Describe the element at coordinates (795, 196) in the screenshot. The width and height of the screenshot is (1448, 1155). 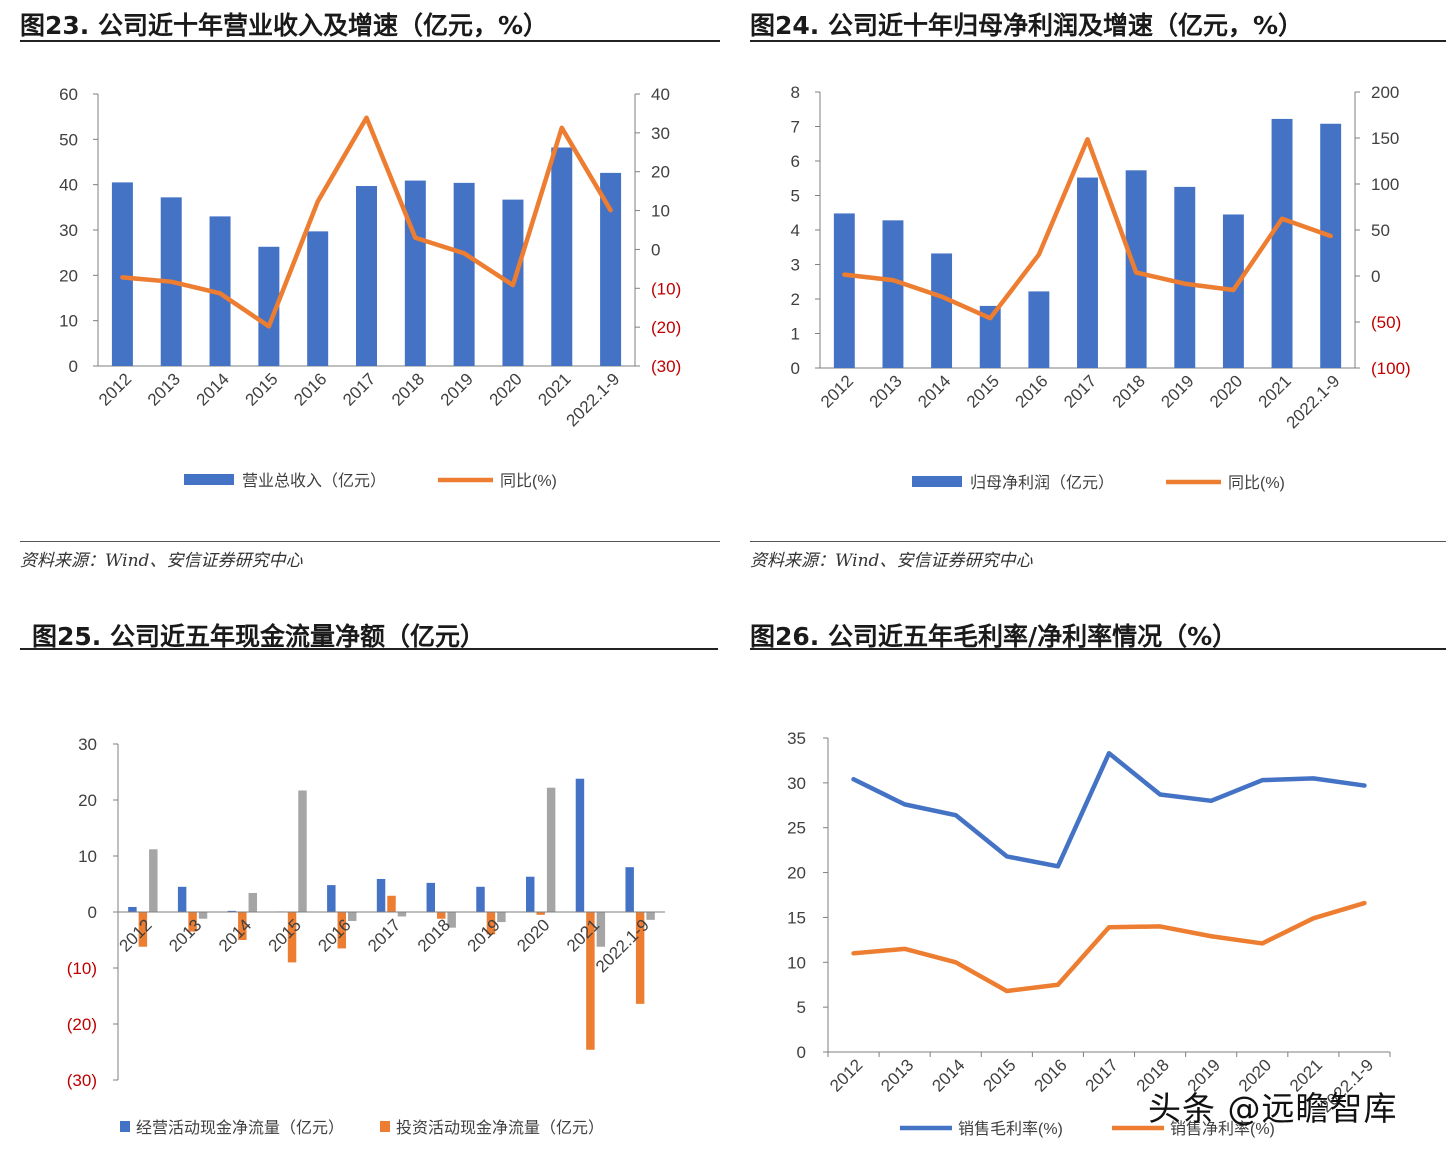
I see `y-tick-label: 5` at that location.